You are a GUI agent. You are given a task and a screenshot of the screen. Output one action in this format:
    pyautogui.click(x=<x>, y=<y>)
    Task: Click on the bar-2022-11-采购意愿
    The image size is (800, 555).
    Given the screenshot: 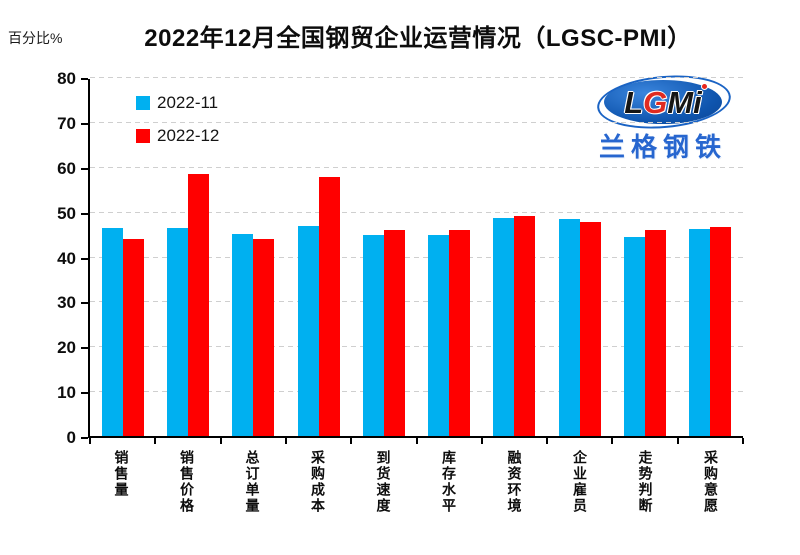 What is the action you would take?
    pyautogui.click(x=700, y=332)
    